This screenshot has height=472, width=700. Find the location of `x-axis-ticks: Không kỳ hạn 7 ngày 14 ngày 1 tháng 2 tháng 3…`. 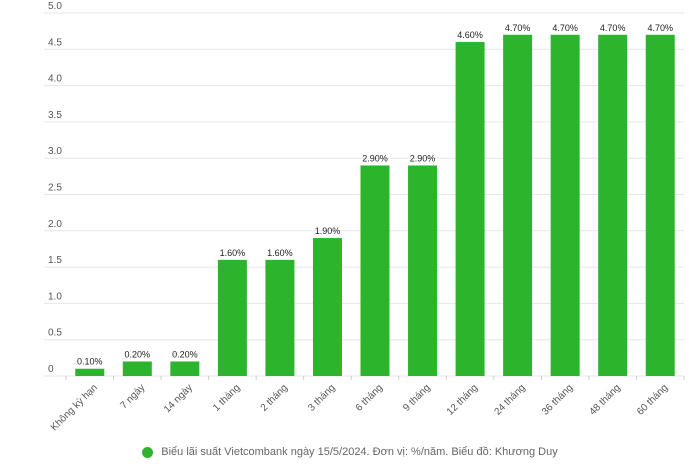

x-axis-ticks: Không kỳ hạn 7 ngày 14 ngày 1 tháng 2 tháng 3… is located at coordinates (367, 404).